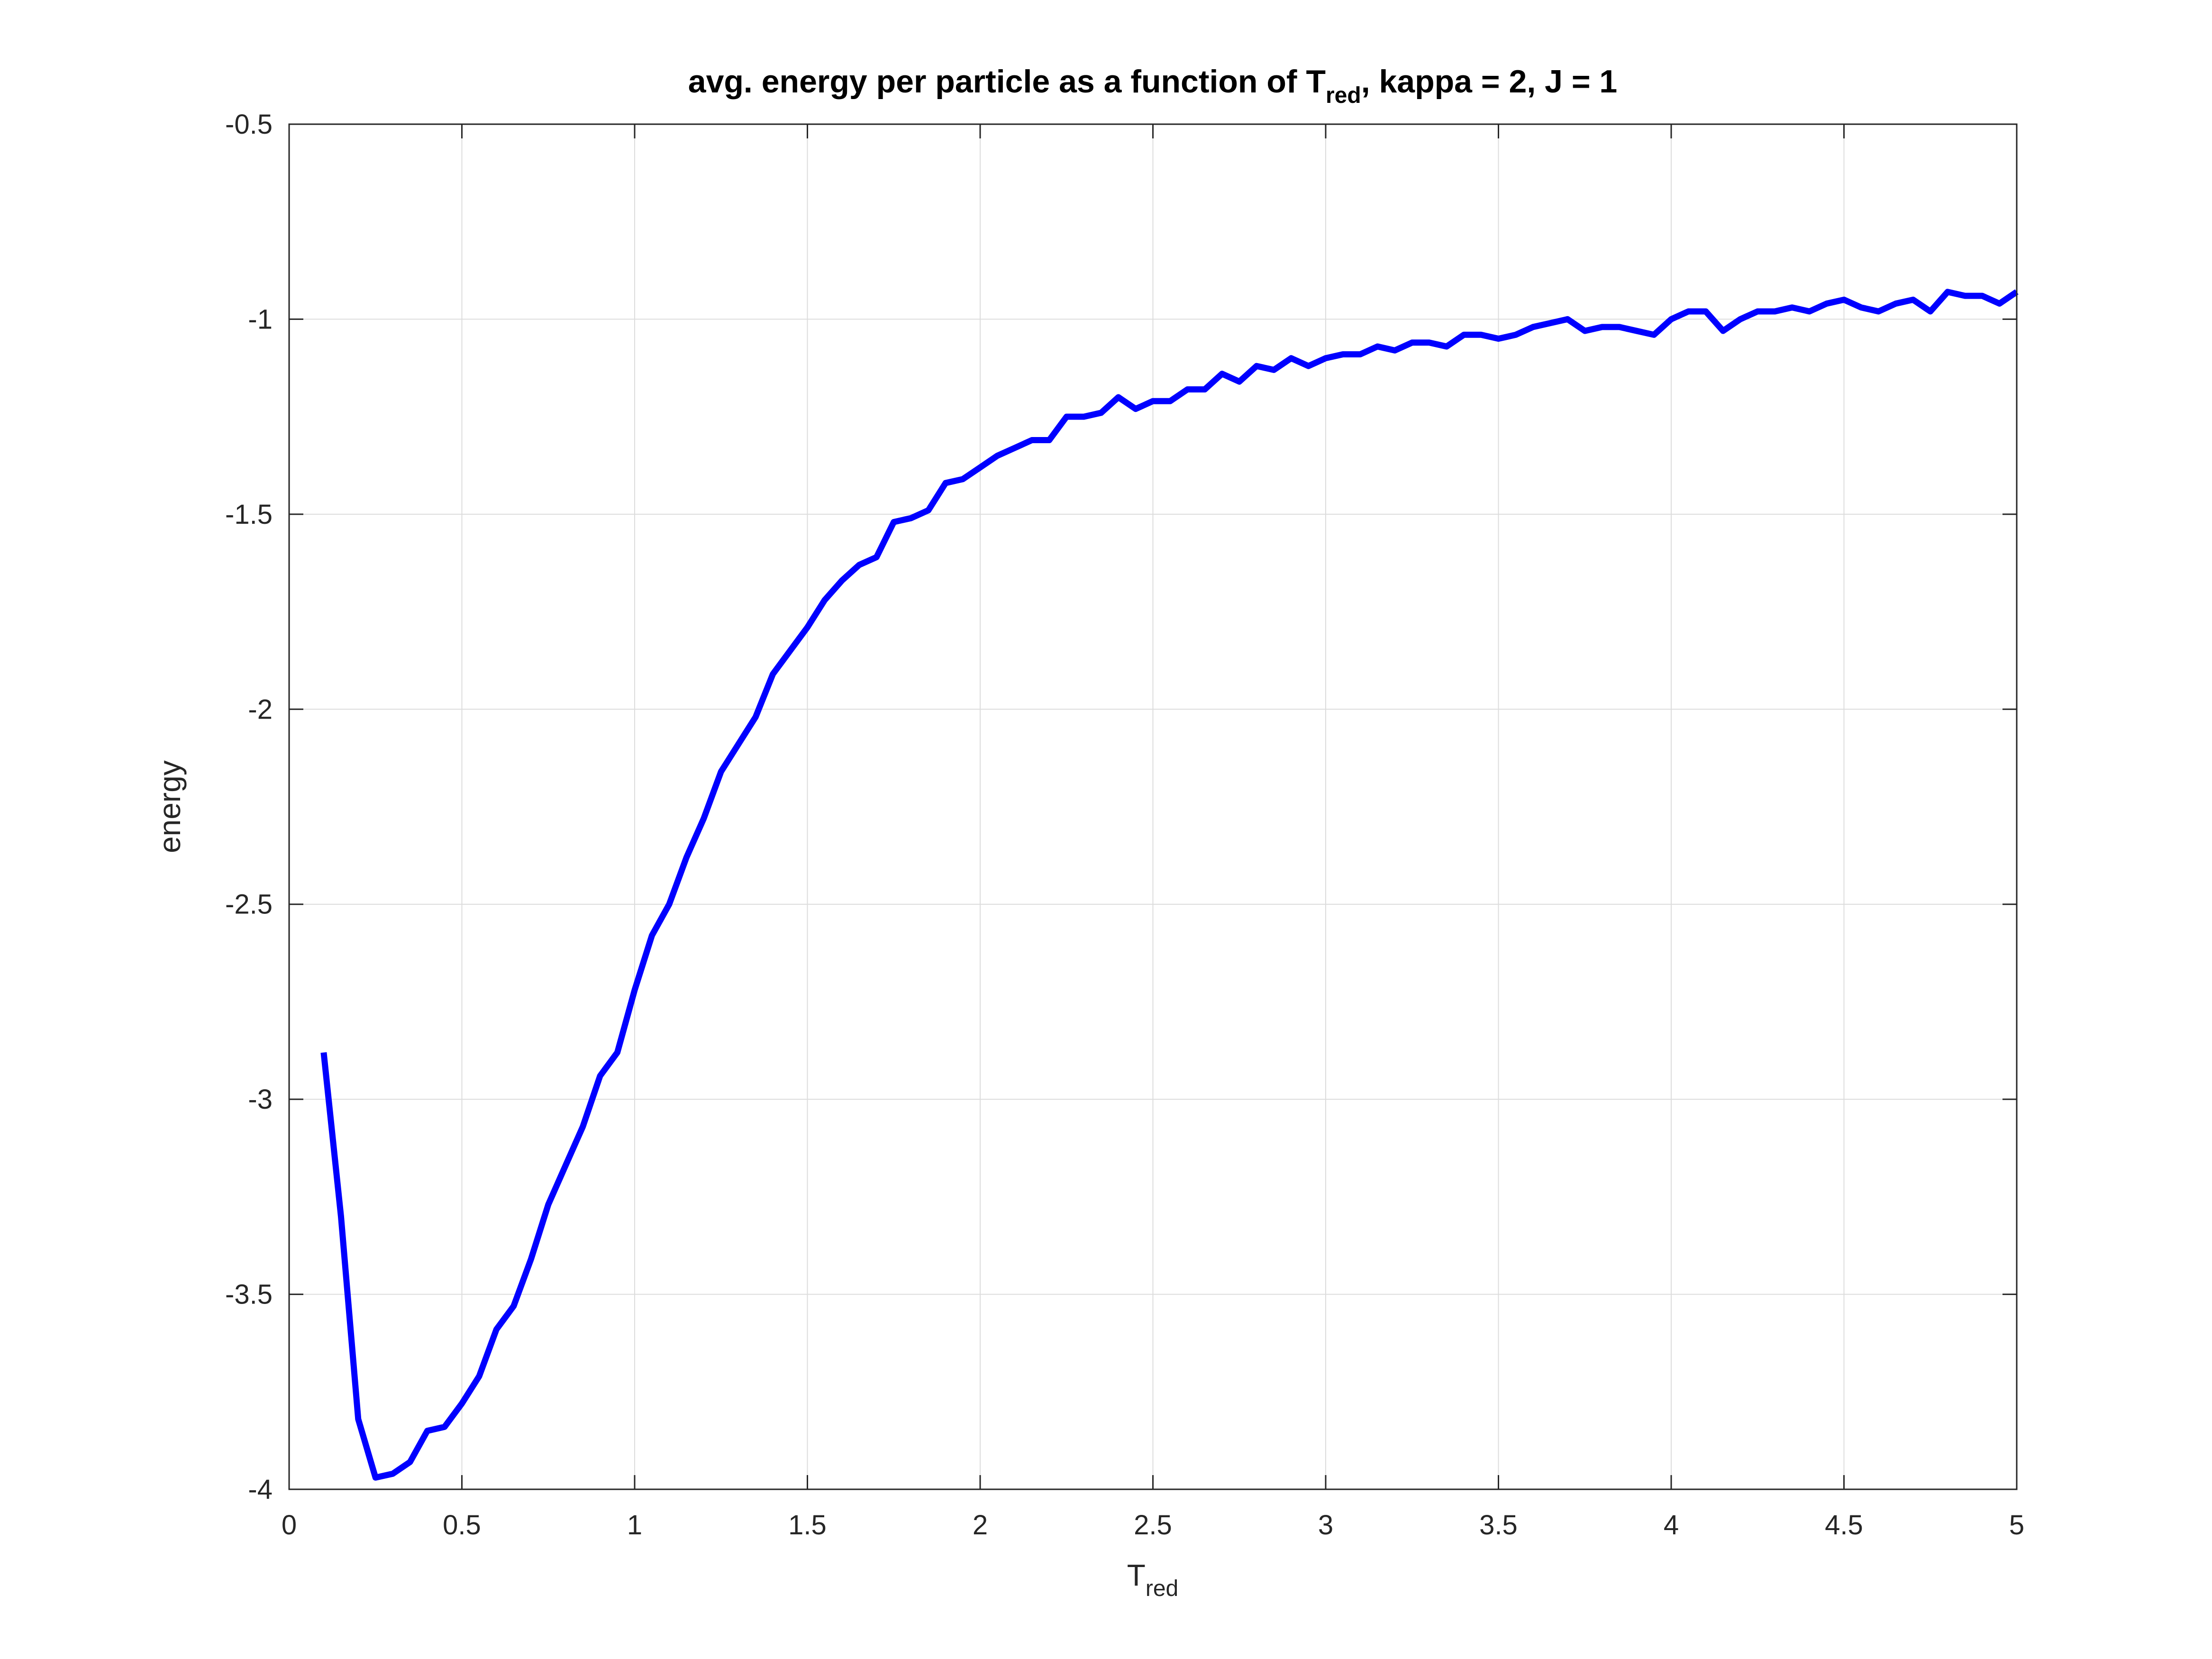 This screenshot has width=2212, height=1659. Describe the element at coordinates (462, 1525) in the screenshot. I see `x-tick-label: 0.5` at that location.